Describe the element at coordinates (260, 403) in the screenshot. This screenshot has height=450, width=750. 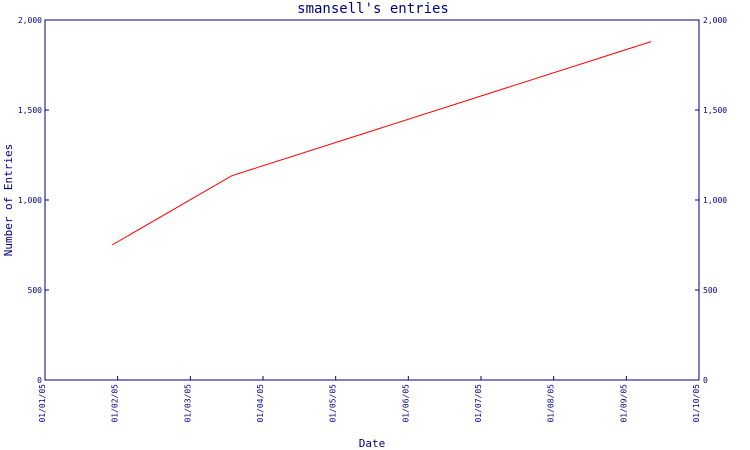
I see `x-tick-label: 01/04/05` at that location.